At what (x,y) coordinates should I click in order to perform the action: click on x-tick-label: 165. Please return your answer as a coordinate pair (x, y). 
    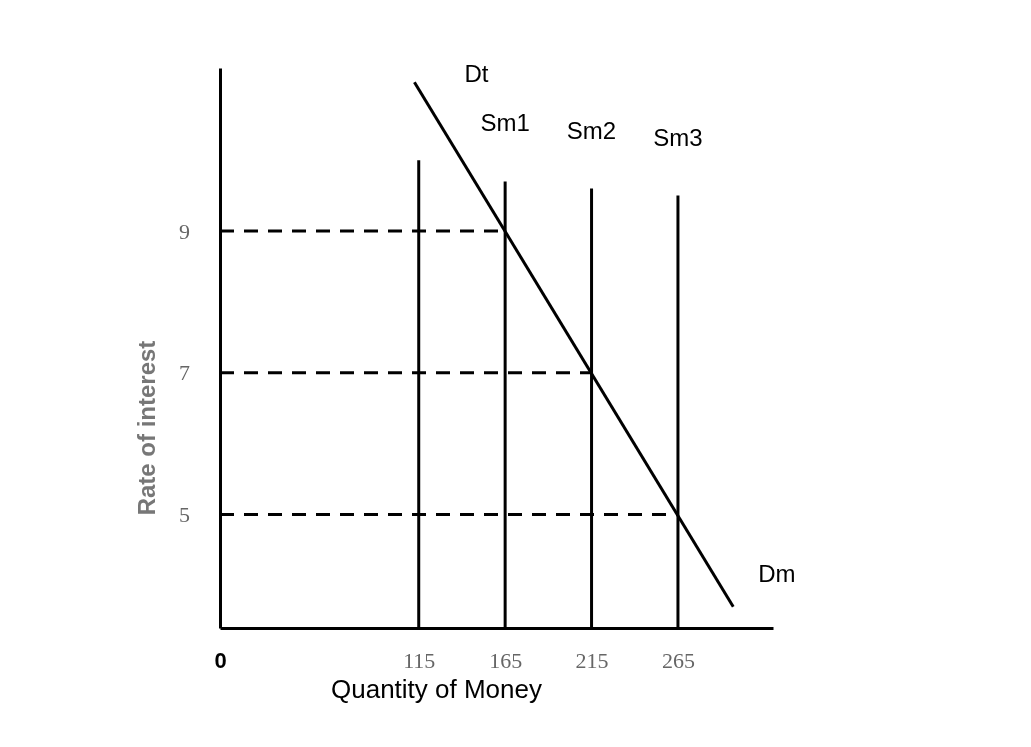
    Looking at the image, I should click on (506, 660).